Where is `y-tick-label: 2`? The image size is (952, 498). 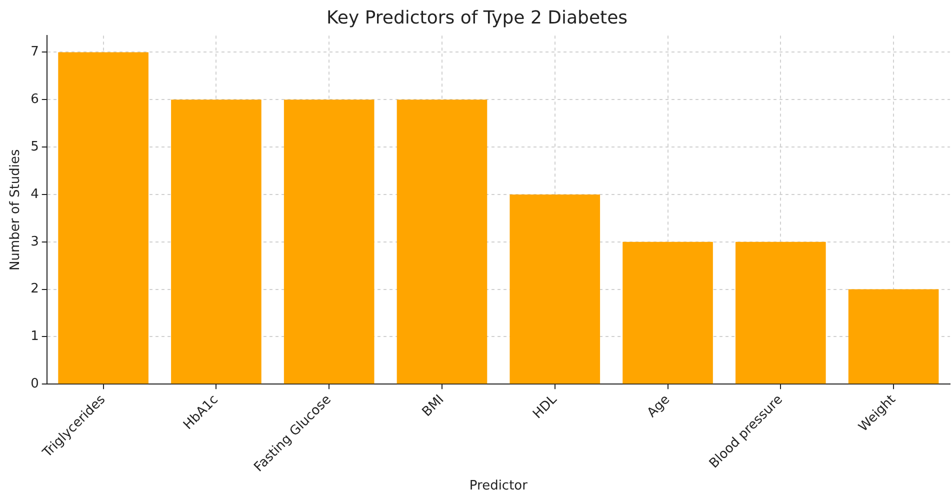 y-tick-label: 2 is located at coordinates (34, 289).